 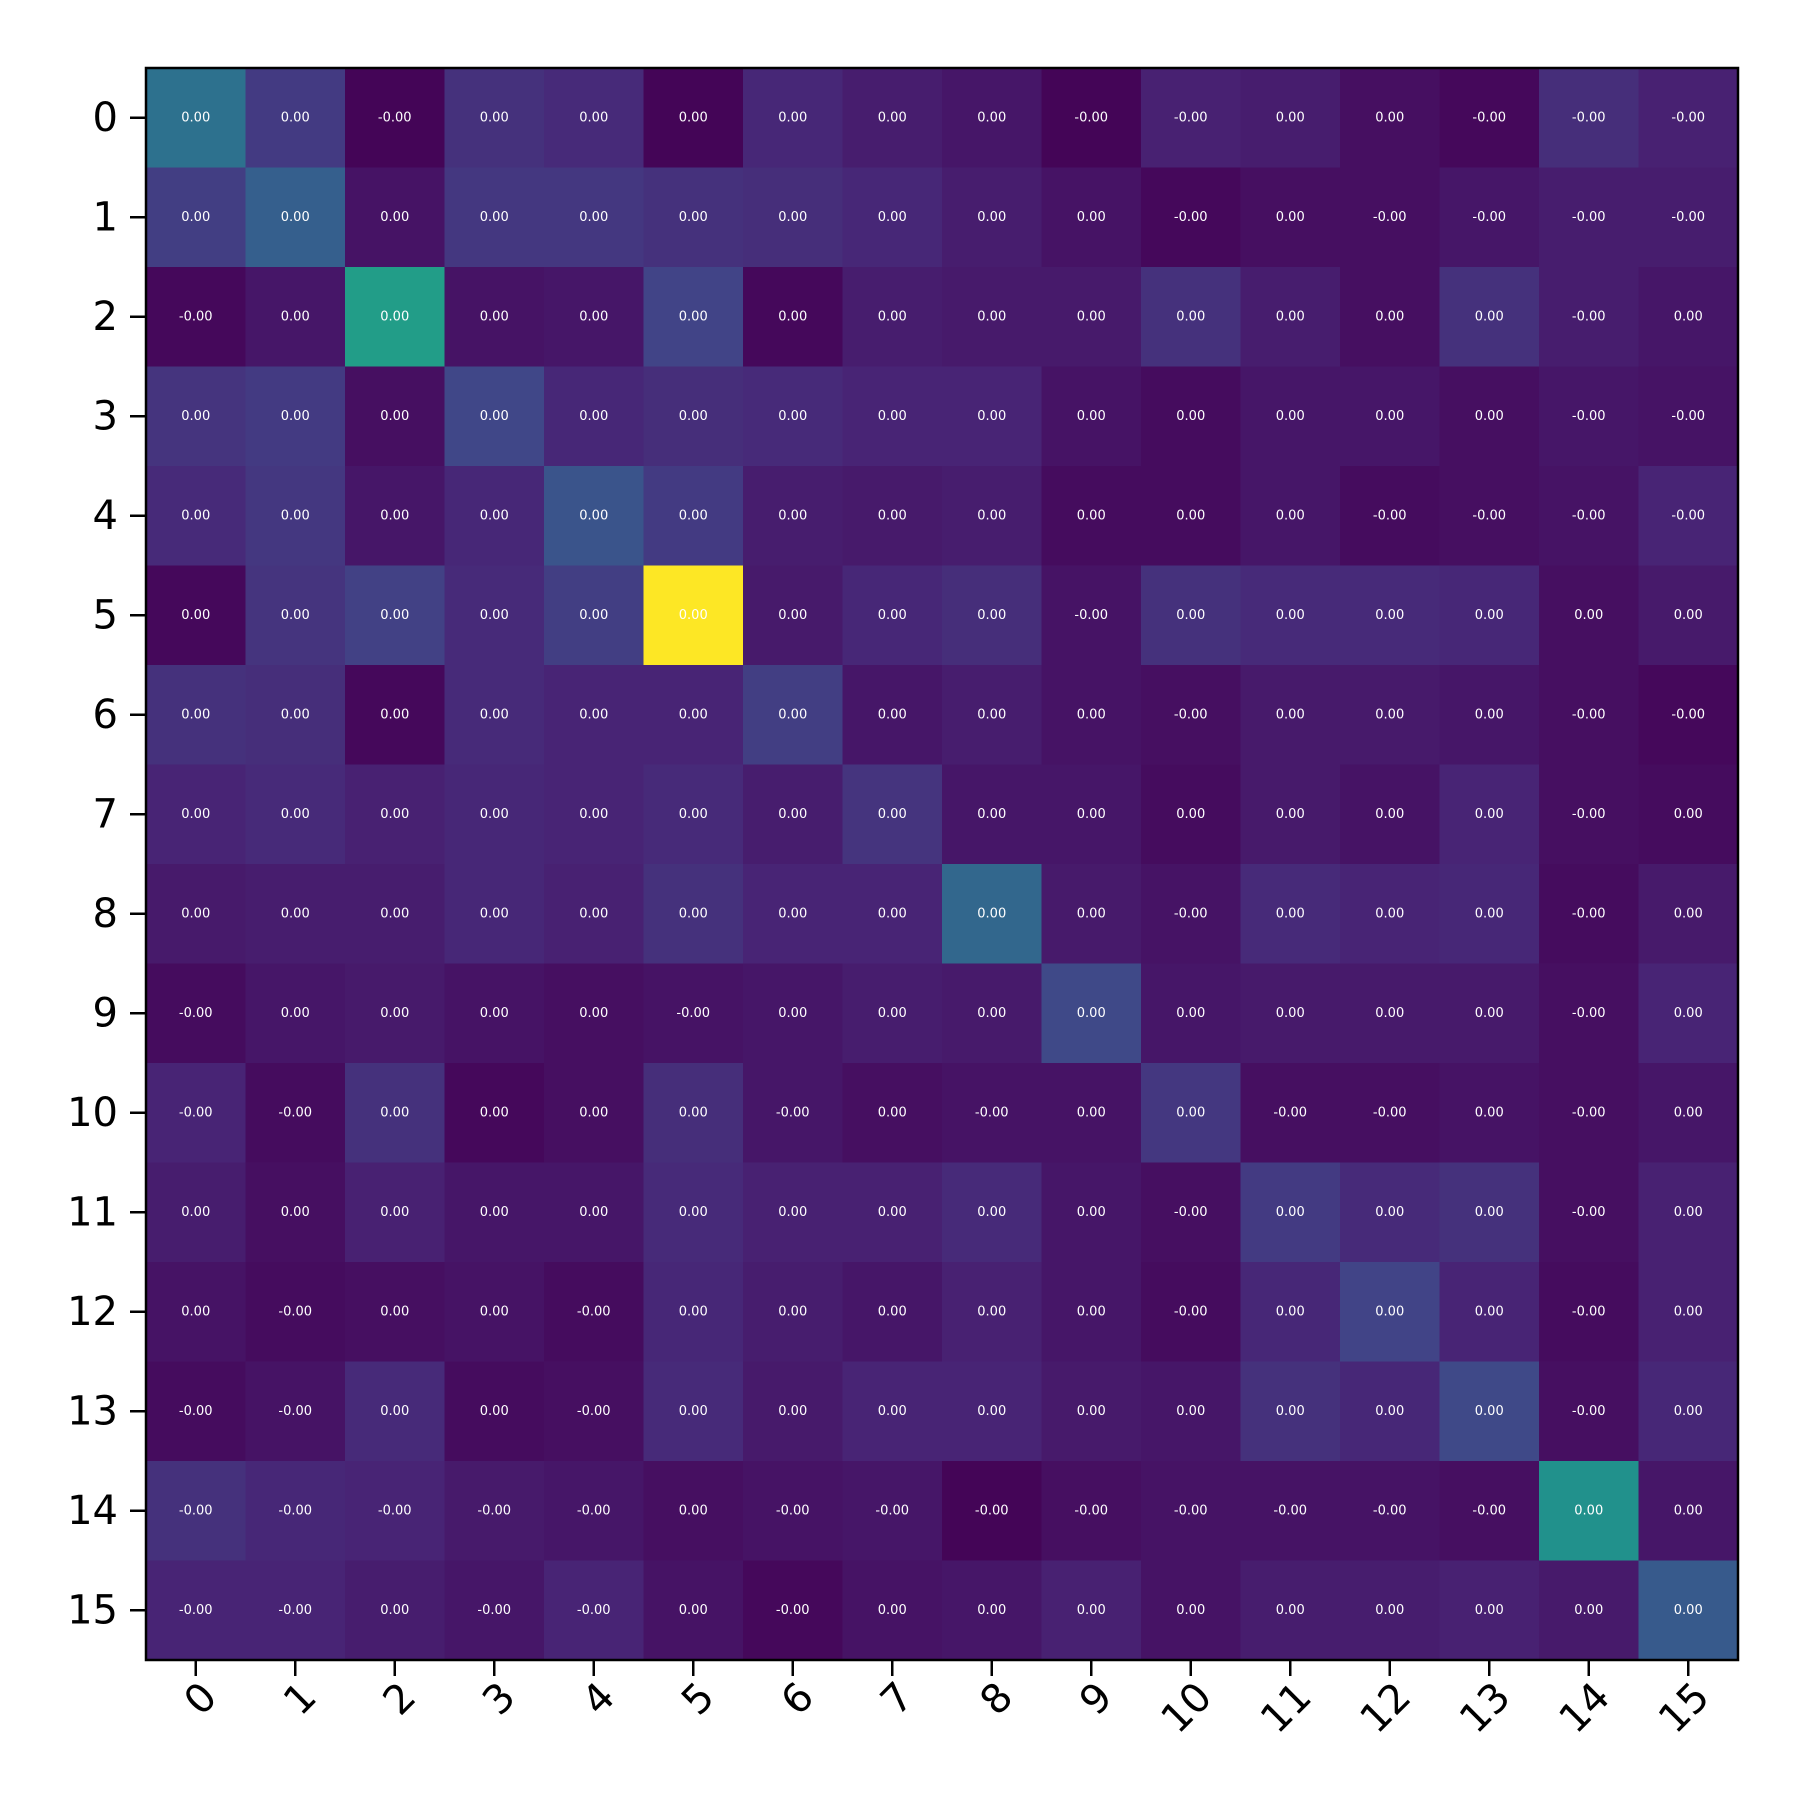 What do you see at coordinates (693, 1610) in the screenshot?
I see `cell-value-label-15-5: 0.00` at bounding box center [693, 1610].